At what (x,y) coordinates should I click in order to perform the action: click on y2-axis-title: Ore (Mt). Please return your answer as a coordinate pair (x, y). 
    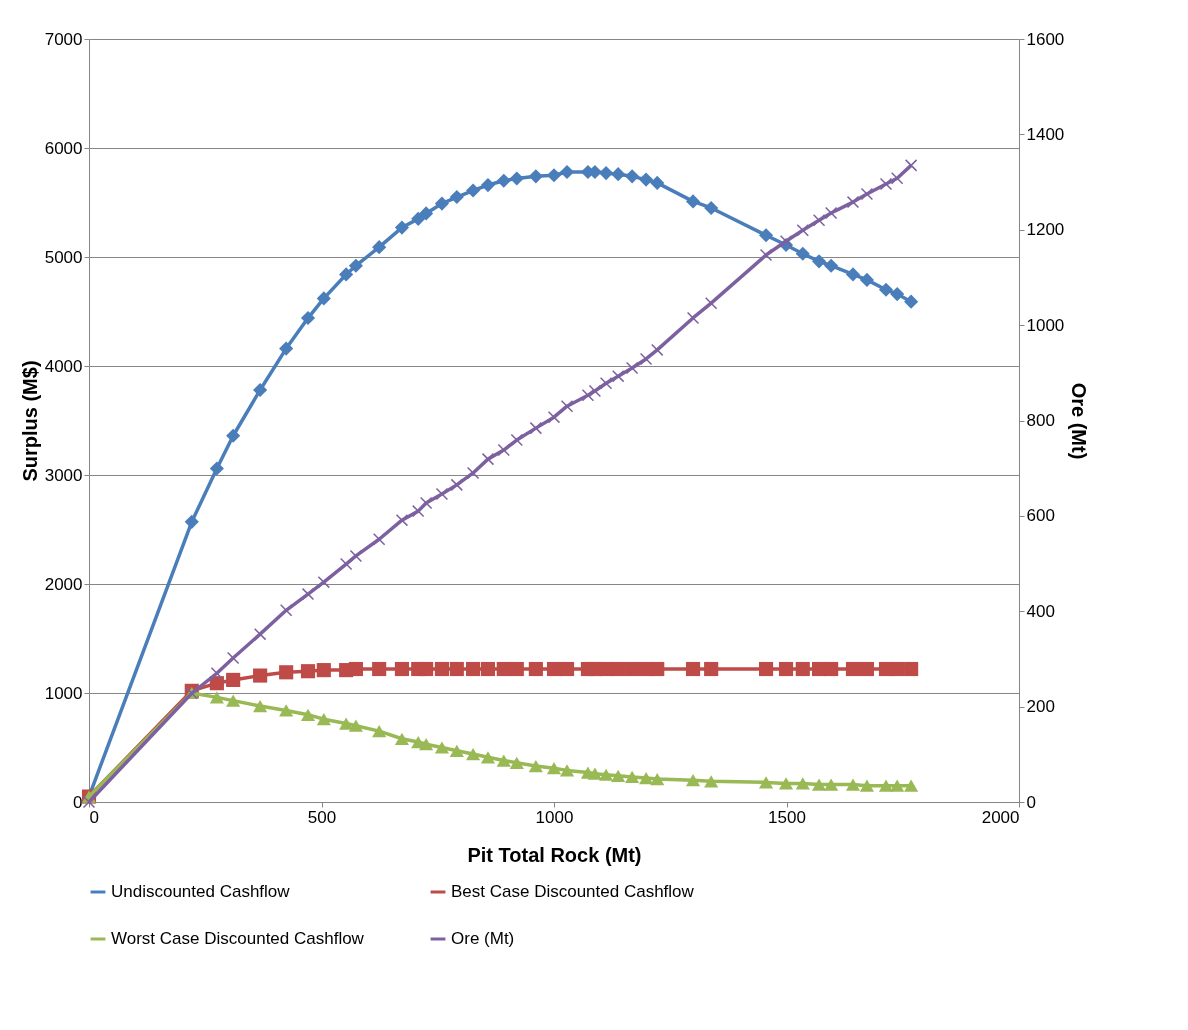
    Looking at the image, I should click on (1079, 421).